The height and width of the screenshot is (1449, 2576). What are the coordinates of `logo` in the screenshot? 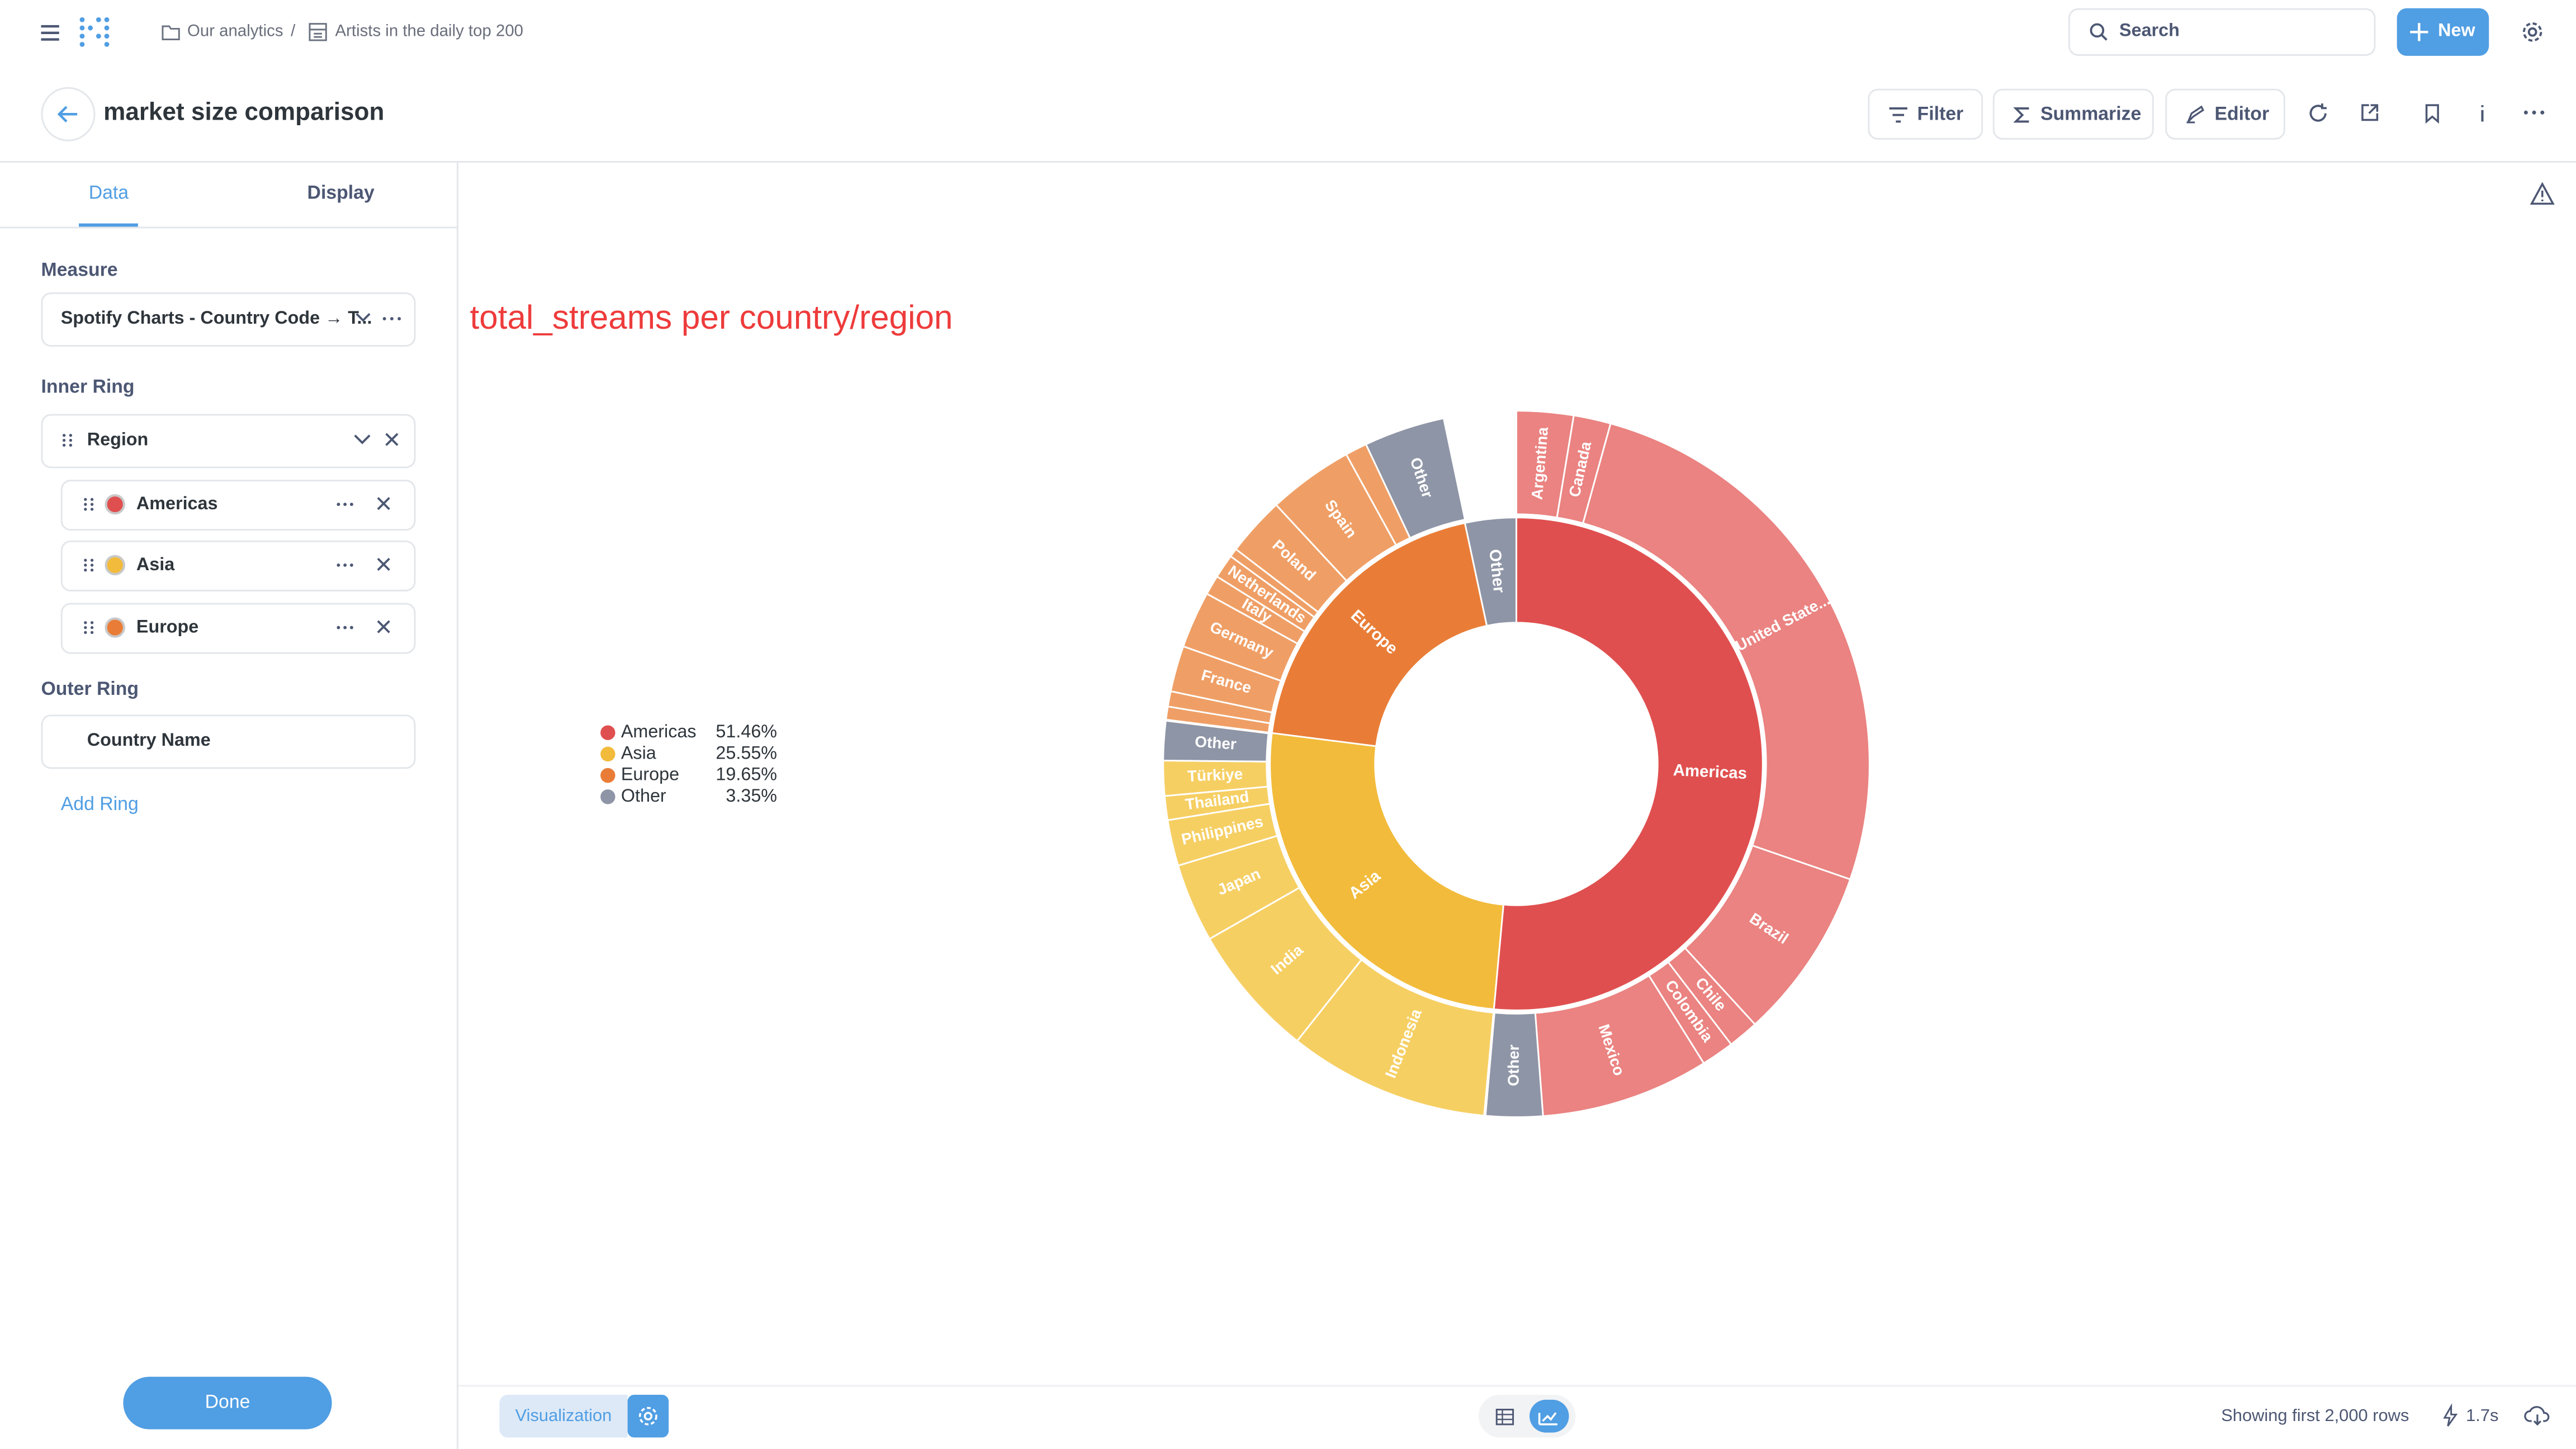 It's located at (97, 33).